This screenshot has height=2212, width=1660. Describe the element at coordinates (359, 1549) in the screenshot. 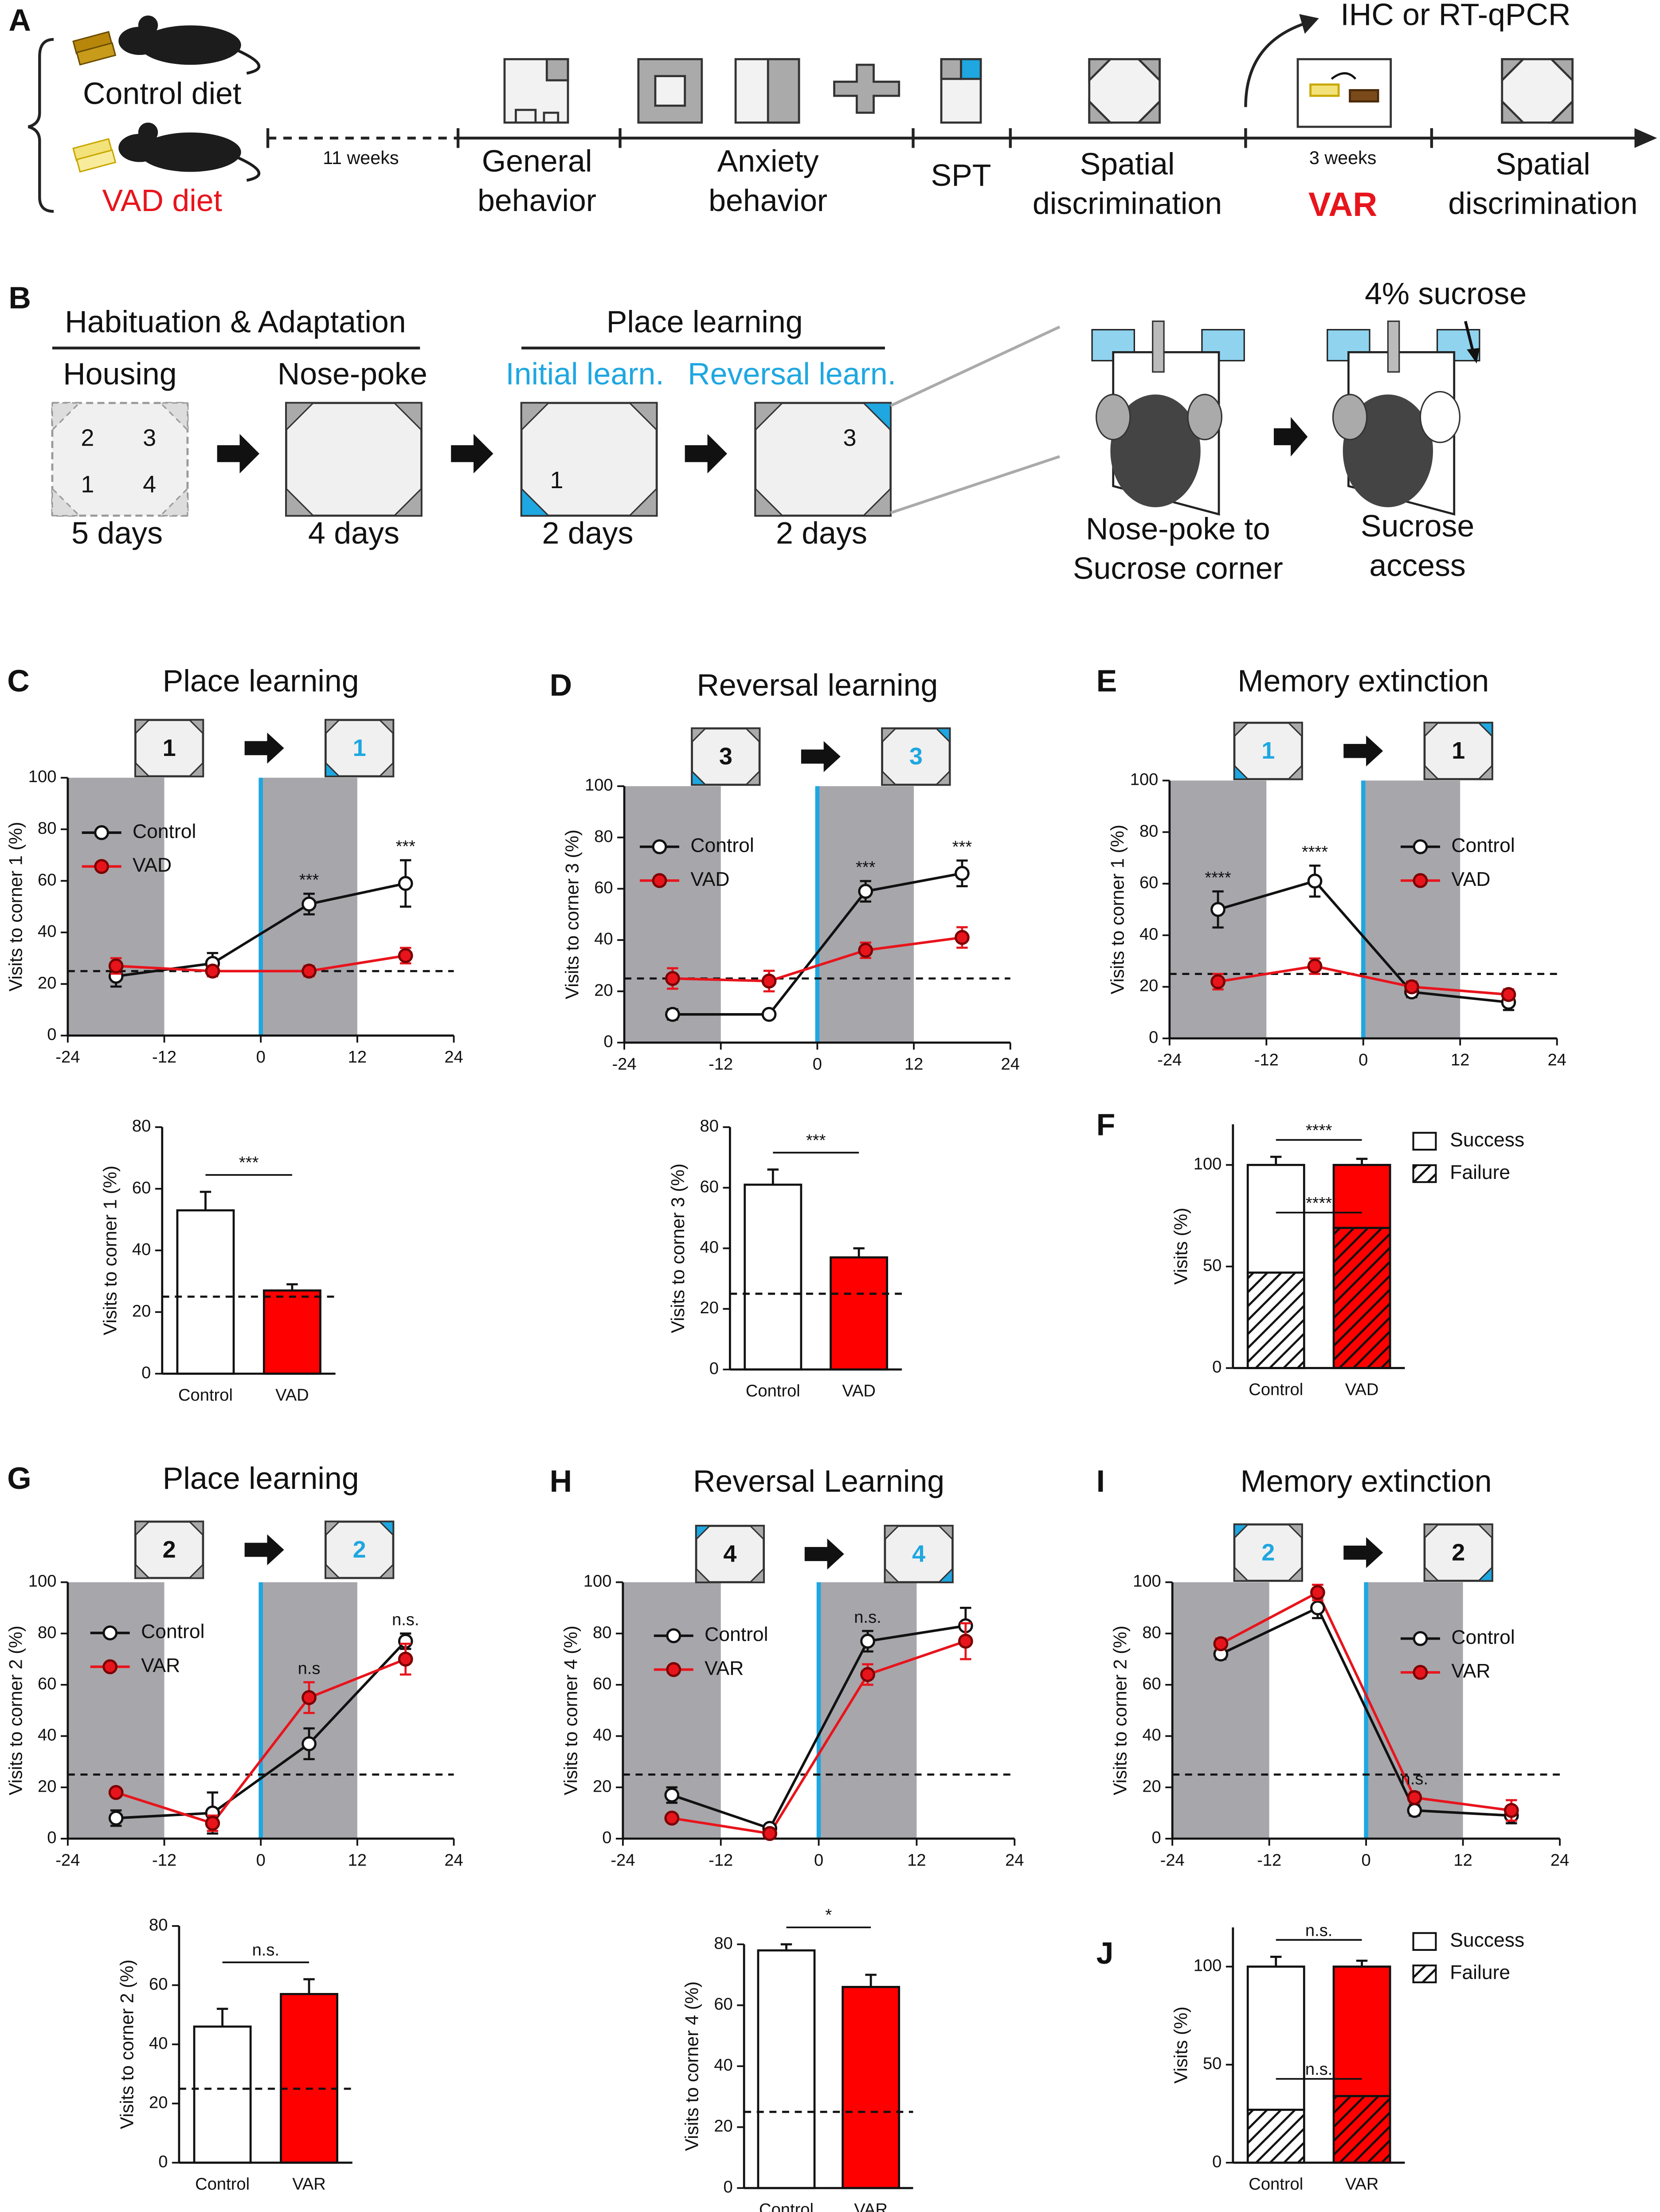

I see `icon-label: 2` at that location.